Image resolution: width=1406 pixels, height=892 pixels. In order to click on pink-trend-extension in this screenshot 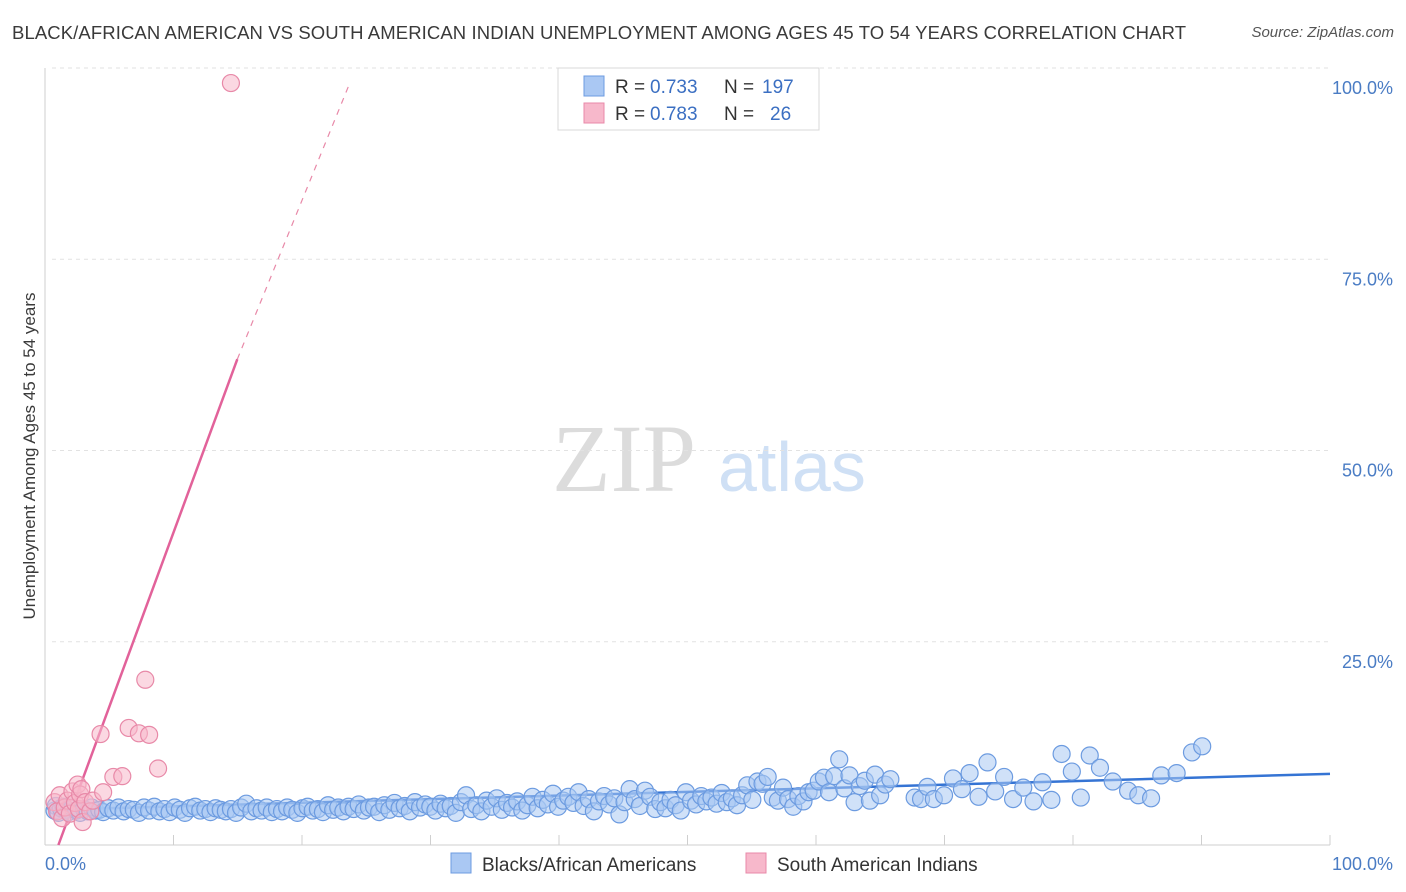, I will do `click(293, 221)`.